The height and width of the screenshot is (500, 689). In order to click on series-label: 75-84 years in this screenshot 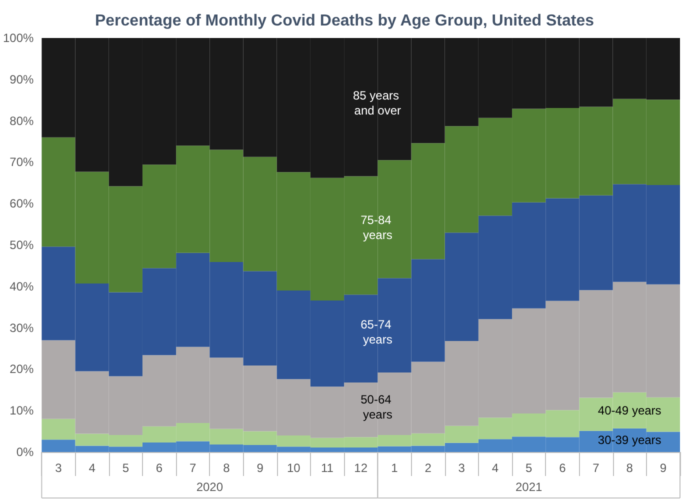, I will do `click(377, 227)`.